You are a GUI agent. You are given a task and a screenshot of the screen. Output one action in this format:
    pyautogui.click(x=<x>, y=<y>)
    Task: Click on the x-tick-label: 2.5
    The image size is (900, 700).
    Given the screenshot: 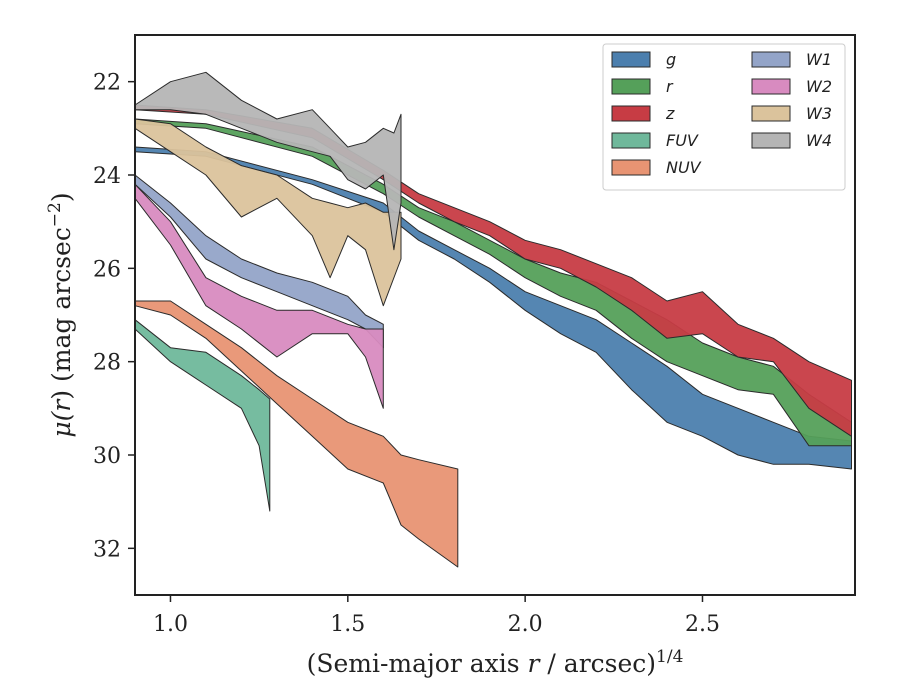 What is the action you would take?
    pyautogui.click(x=702, y=624)
    